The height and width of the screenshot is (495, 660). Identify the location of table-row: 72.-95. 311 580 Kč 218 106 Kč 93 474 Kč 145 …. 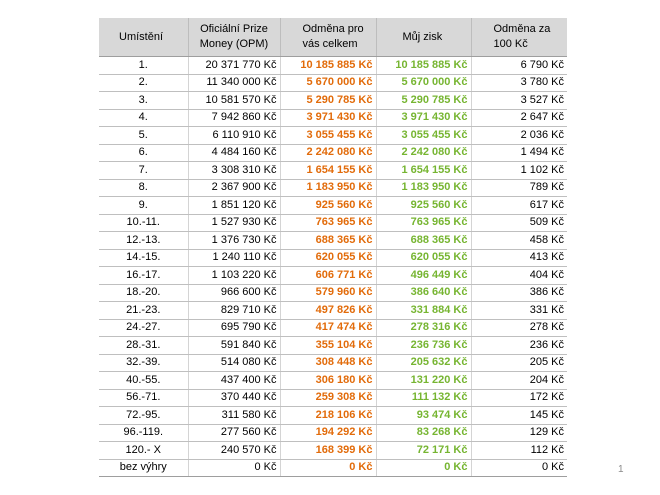
(333, 415).